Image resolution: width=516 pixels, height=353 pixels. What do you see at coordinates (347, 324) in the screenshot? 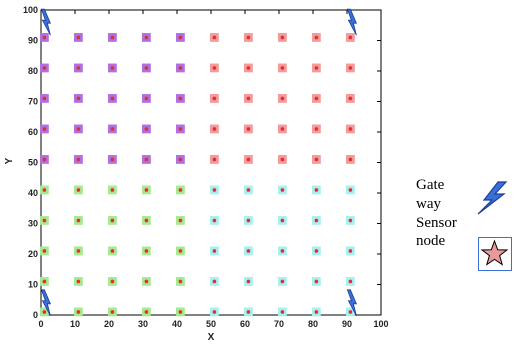
I see `x-tick-label: 90` at bounding box center [347, 324].